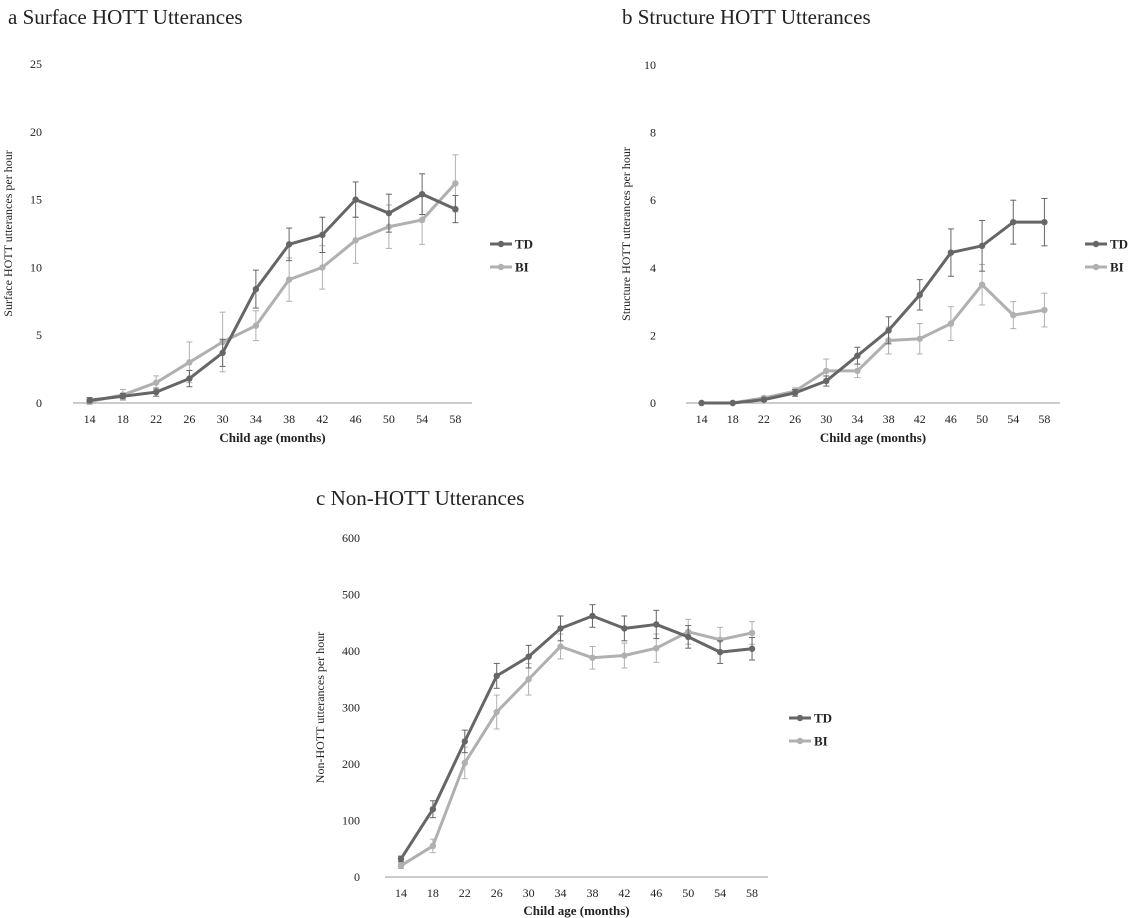  Describe the element at coordinates (39, 335) in the screenshot. I see `y-tick-label: 5` at that location.